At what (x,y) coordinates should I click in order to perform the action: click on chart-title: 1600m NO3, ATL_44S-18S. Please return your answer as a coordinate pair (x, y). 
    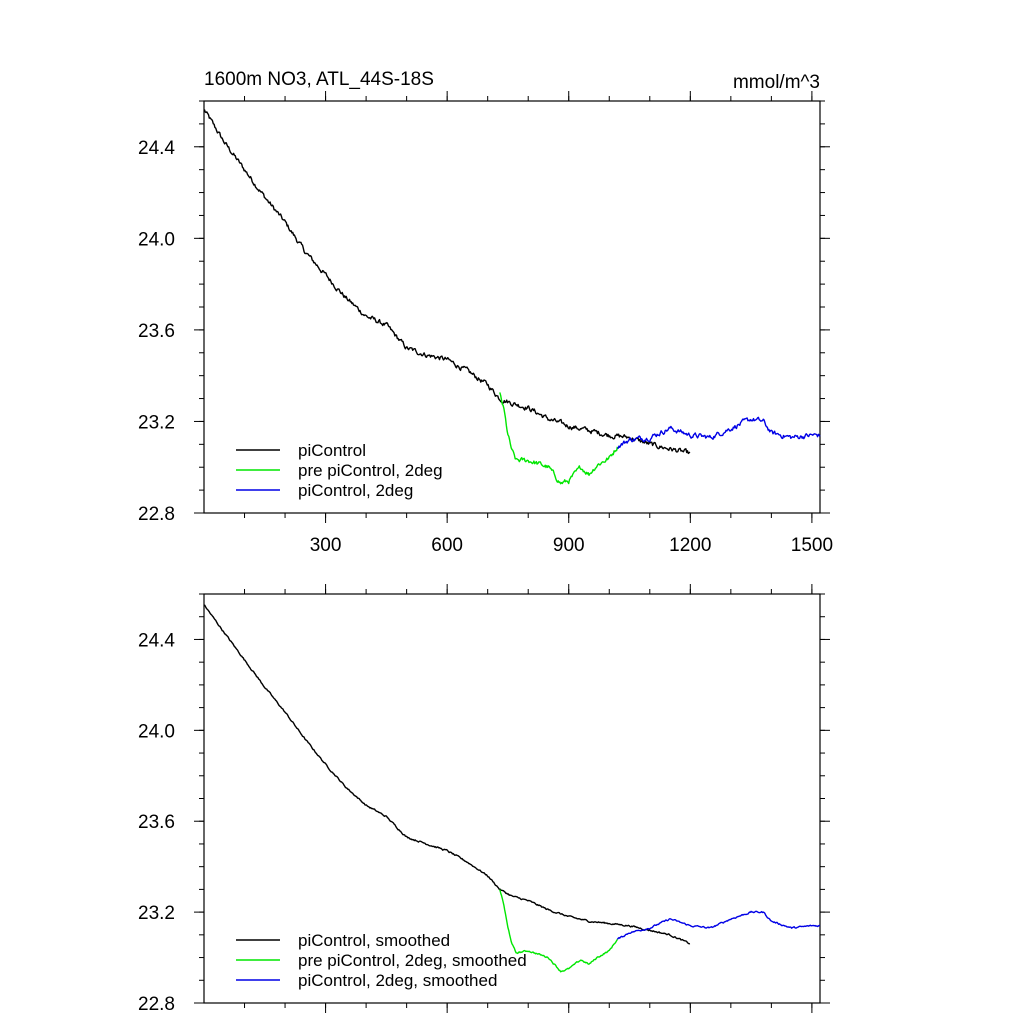
    Looking at the image, I should click on (319, 79).